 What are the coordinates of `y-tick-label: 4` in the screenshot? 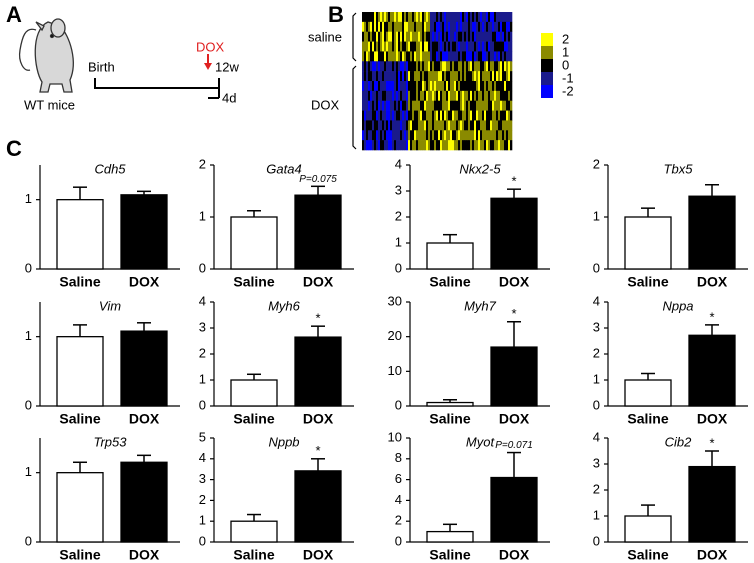 It's located at (596, 436).